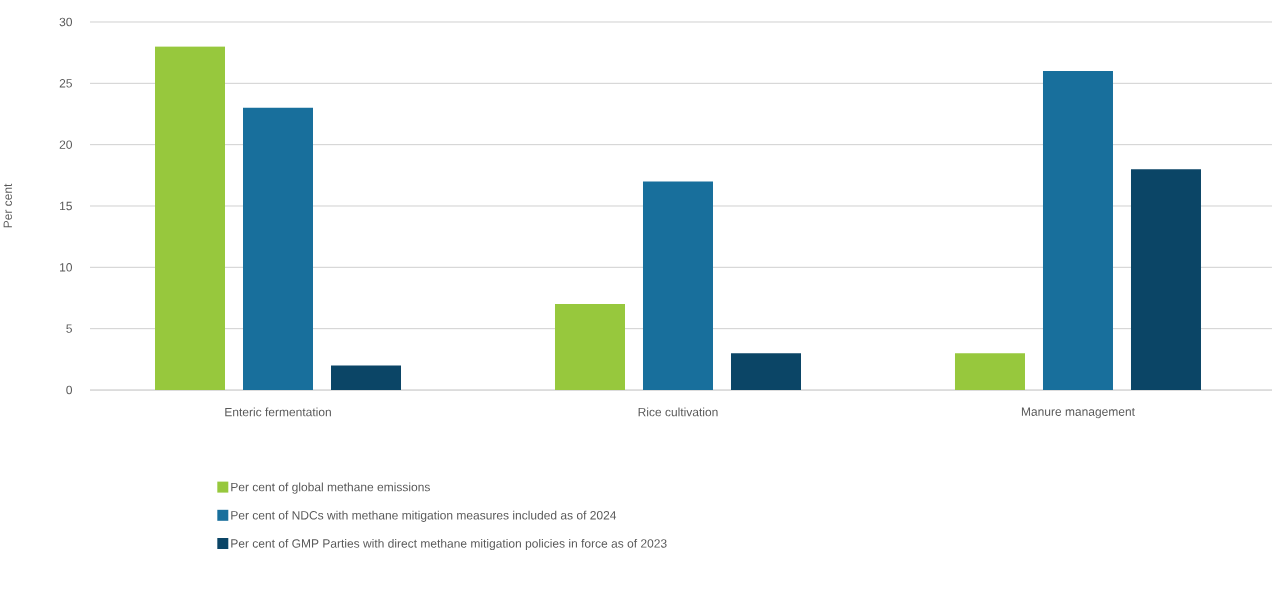 This screenshot has height=601, width=1272. I want to click on legend-label: Per cent of global methane emissions, so click(330, 488).